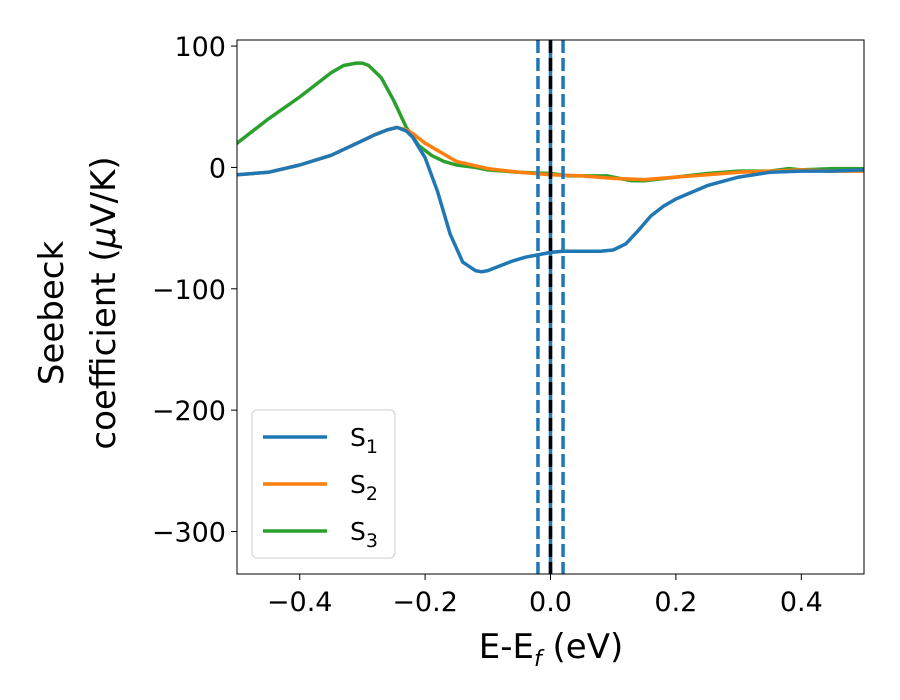 The height and width of the screenshot is (700, 900). What do you see at coordinates (583, 647) in the screenshot?
I see `x-axis-title-unit: (eV)` at bounding box center [583, 647].